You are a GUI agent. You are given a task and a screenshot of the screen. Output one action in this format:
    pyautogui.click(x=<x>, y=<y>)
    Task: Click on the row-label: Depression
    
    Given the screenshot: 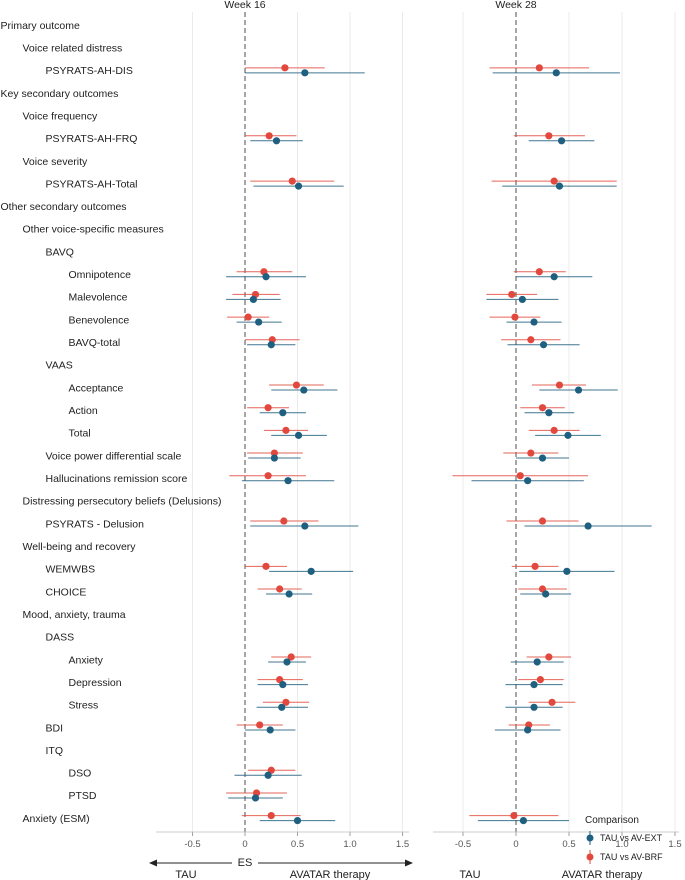 What is the action you would take?
    pyautogui.click(x=95, y=683)
    